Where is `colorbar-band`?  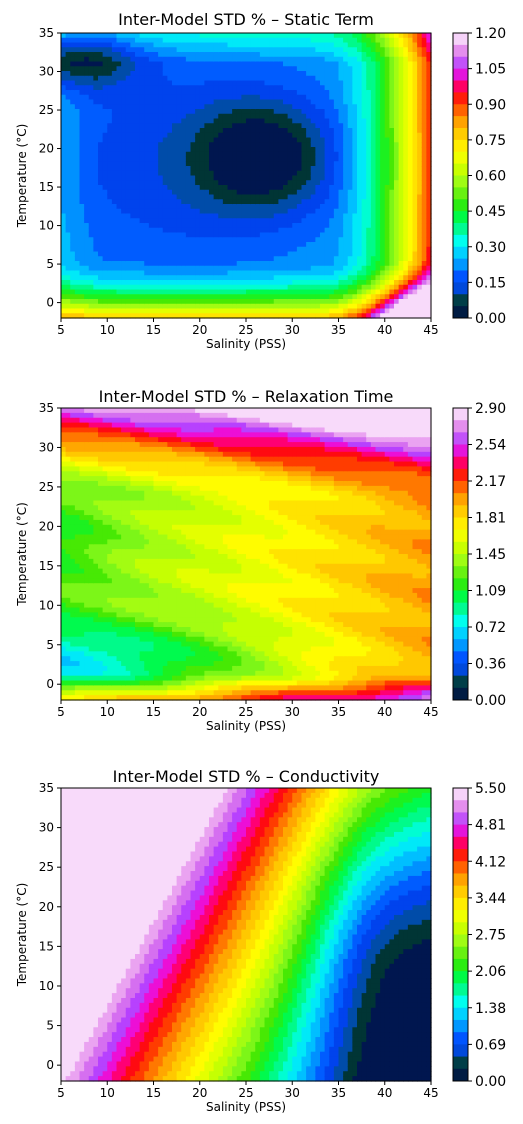 colorbar-band is located at coordinates (460, 312).